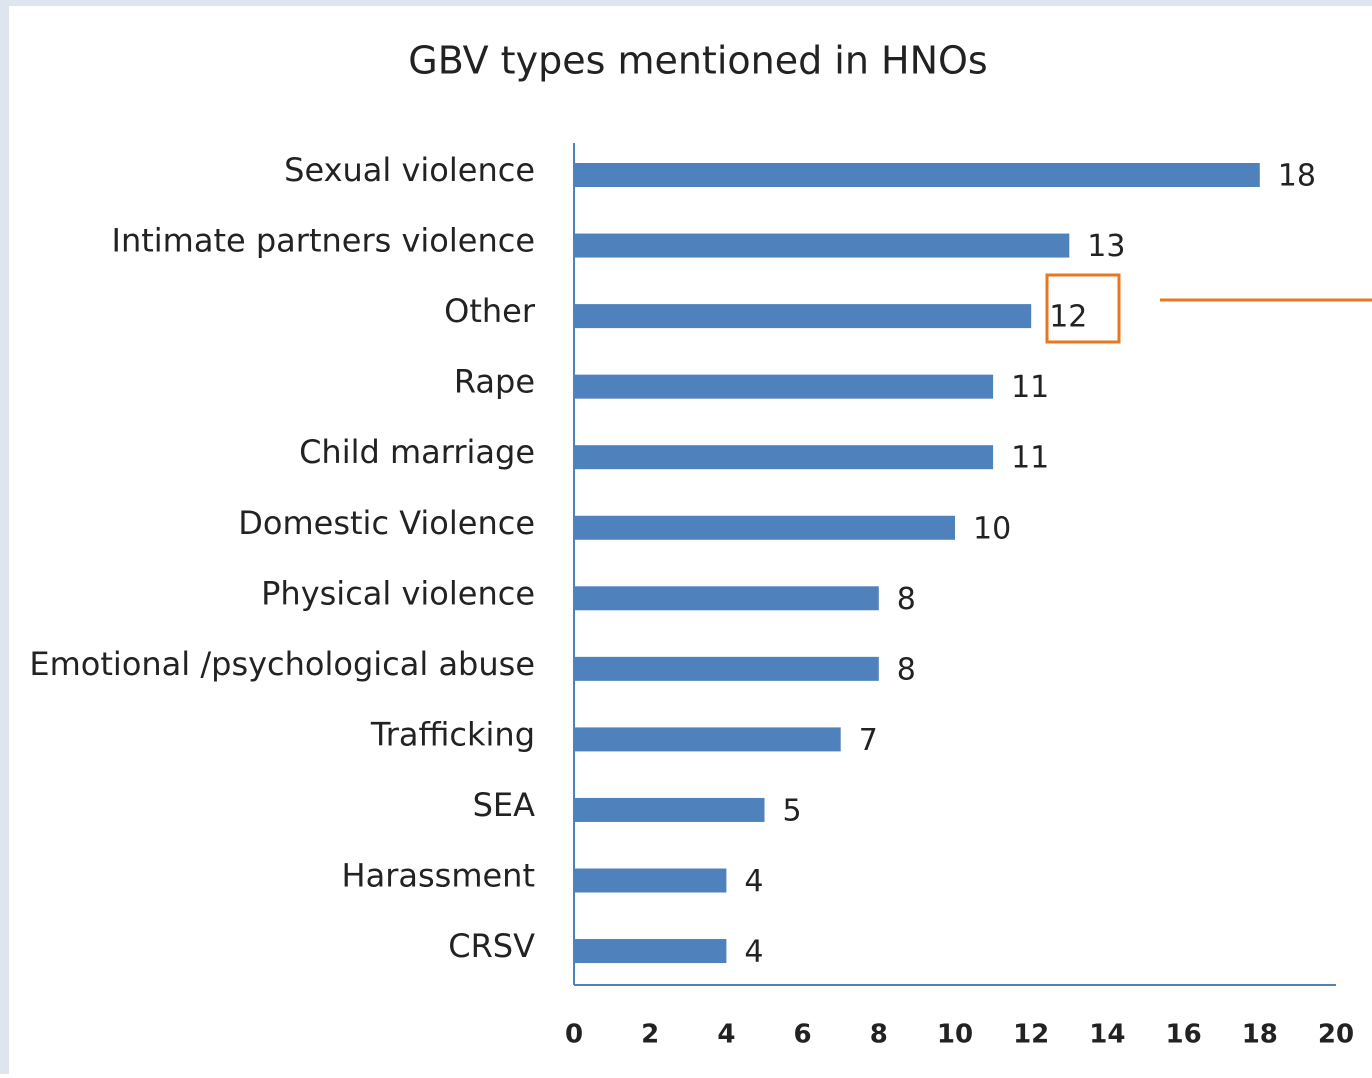 This screenshot has width=1372, height=1078. What do you see at coordinates (409, 170) in the screenshot?
I see `y-tick-label: Sexual violence` at bounding box center [409, 170].